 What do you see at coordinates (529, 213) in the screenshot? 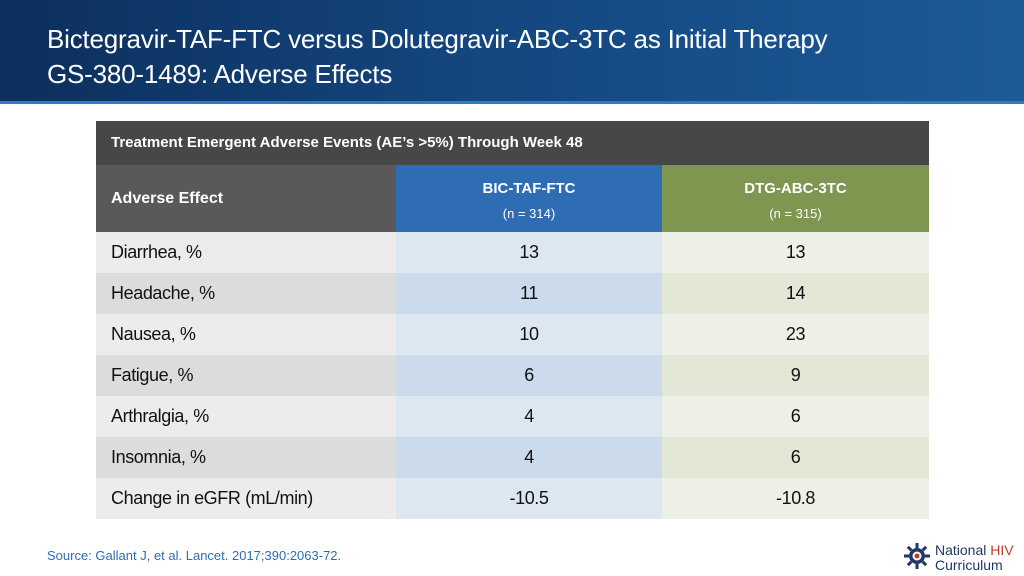
I see `column-header-n: (n = 314)` at bounding box center [529, 213].